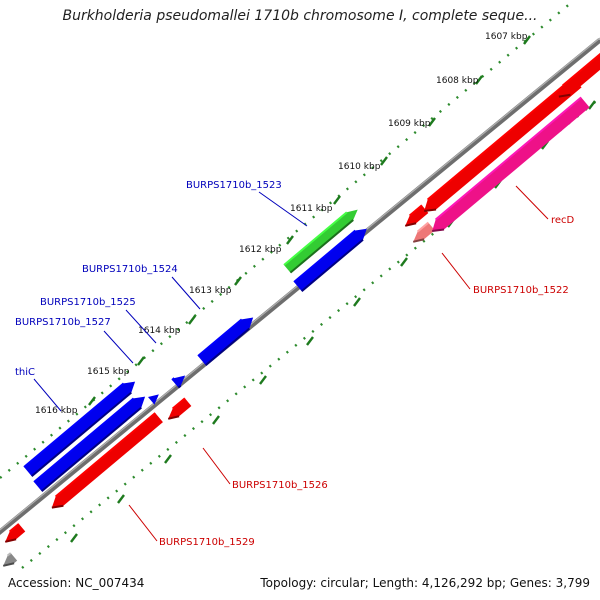  I want to click on gene-label-thic: thiC, so click(25, 372).